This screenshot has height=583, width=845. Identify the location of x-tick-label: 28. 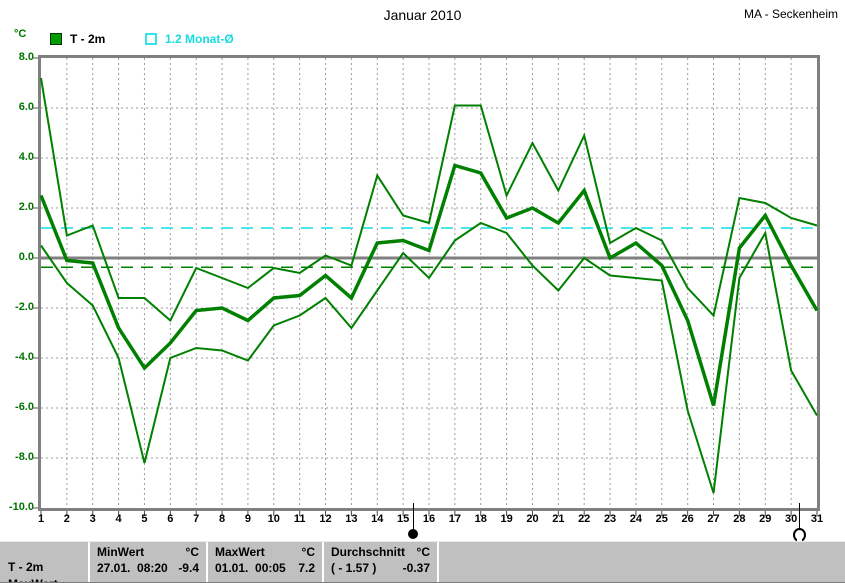
(739, 519).